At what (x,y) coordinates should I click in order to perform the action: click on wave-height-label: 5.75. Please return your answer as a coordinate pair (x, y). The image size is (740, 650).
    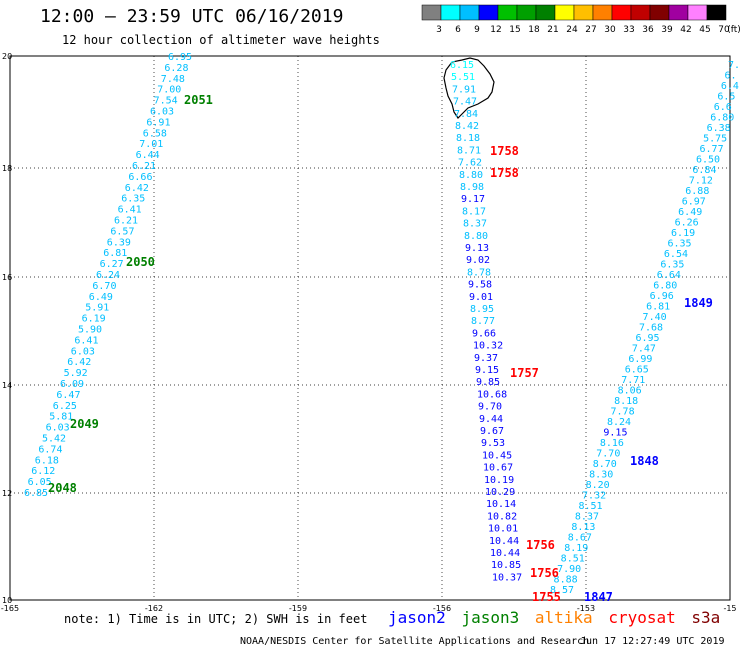
    Looking at the image, I should click on (715, 139).